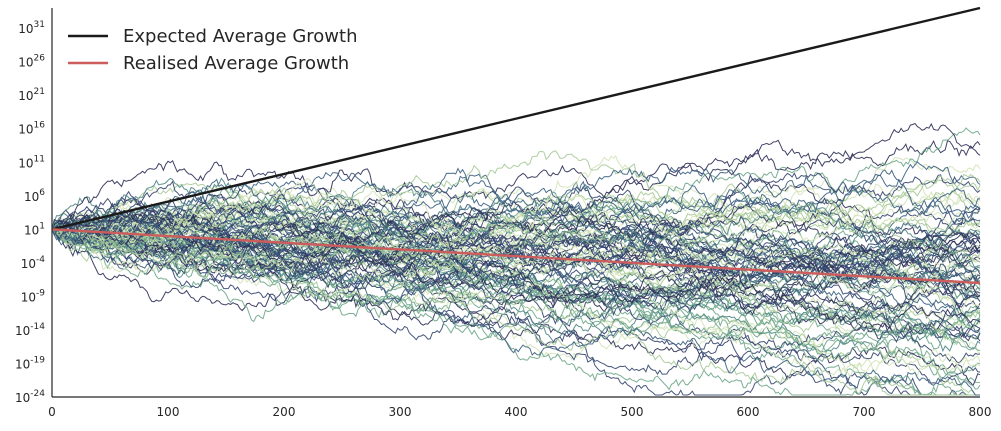 This screenshot has height=431, width=1001. I want to click on x-tick-label: 500, so click(632, 412).